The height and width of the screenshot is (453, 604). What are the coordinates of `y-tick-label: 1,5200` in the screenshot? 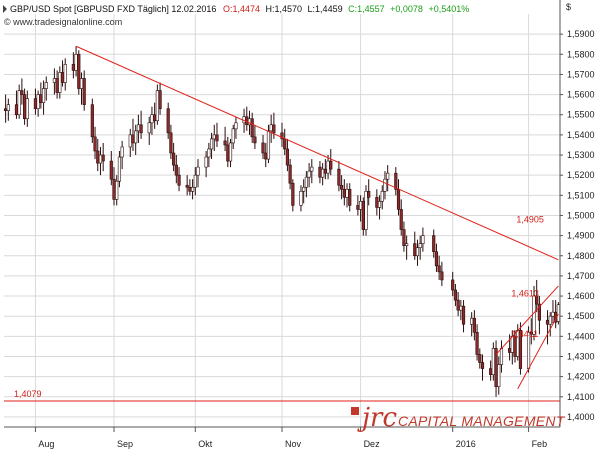 It's located at (581, 175).